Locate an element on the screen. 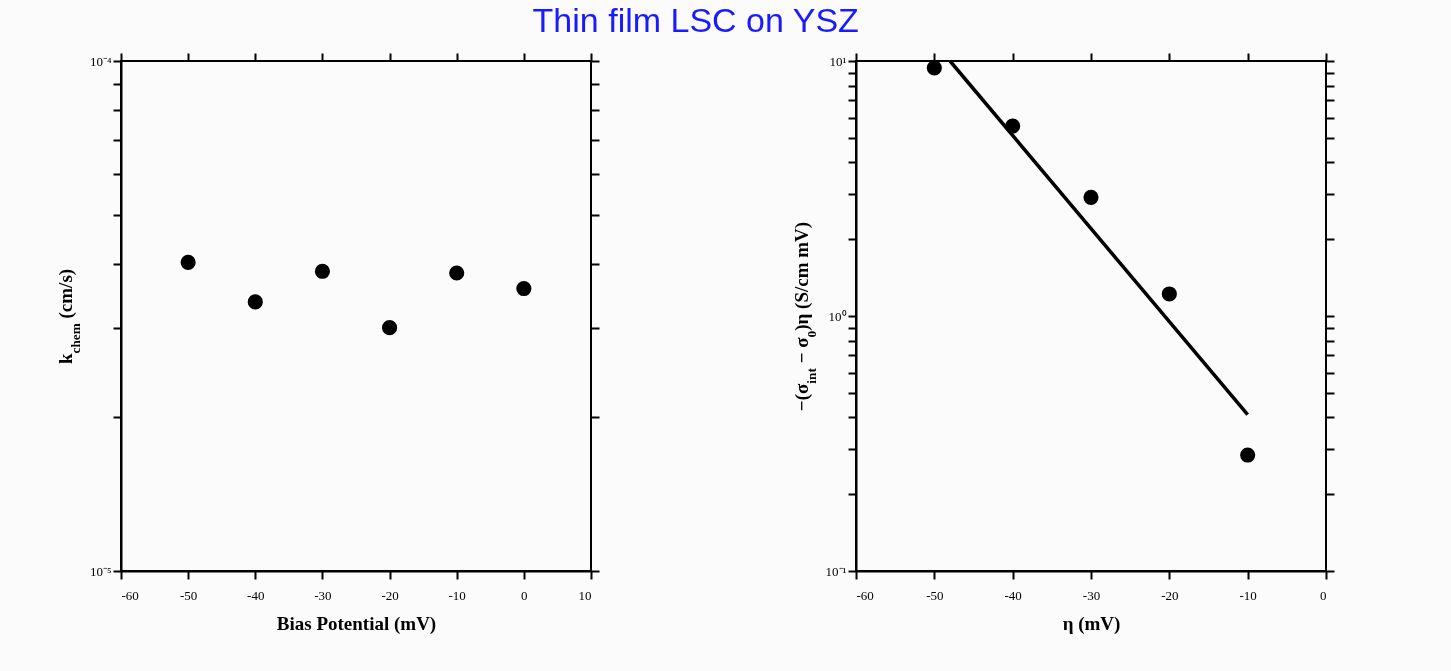  y-tick-label: 10⁻⁴ is located at coordinates (100, 61).